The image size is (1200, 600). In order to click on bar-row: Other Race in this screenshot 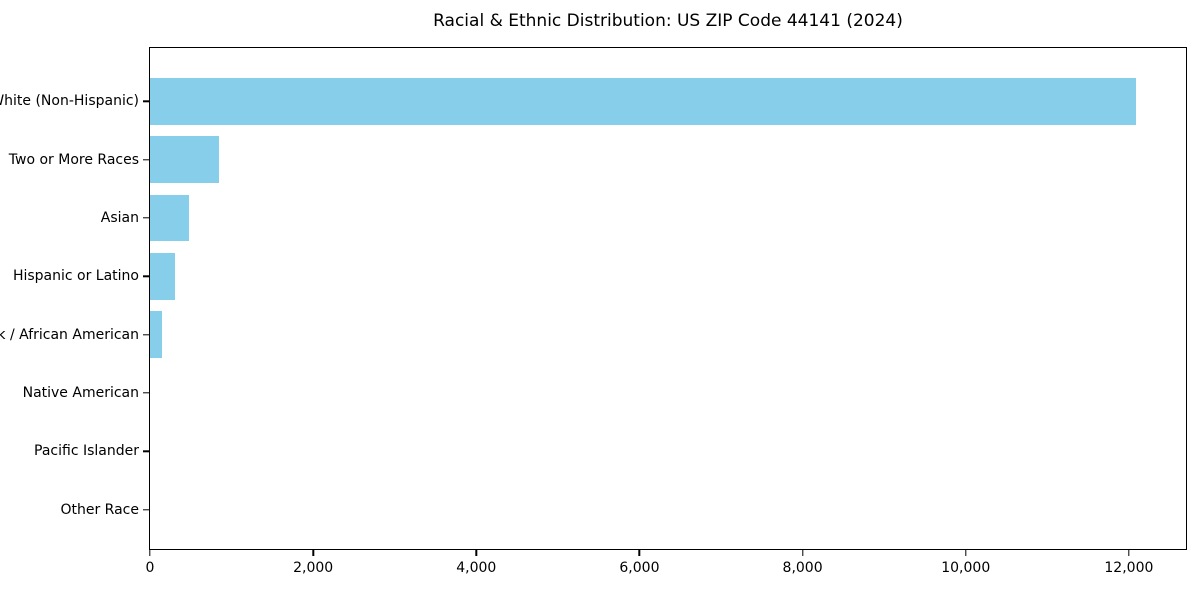, I will do `click(623, 510)`.